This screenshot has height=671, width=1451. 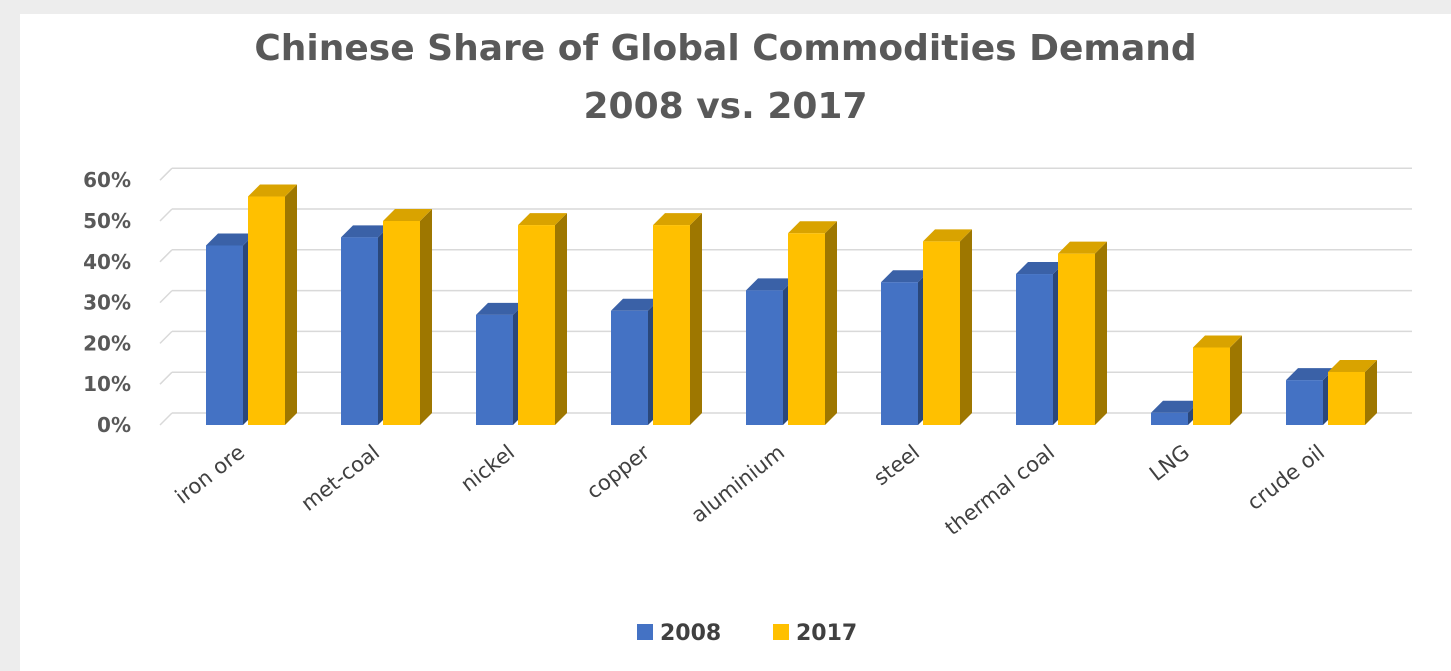 What do you see at coordinates (107, 262) in the screenshot?
I see `y-tick-label-40: 40%` at bounding box center [107, 262].